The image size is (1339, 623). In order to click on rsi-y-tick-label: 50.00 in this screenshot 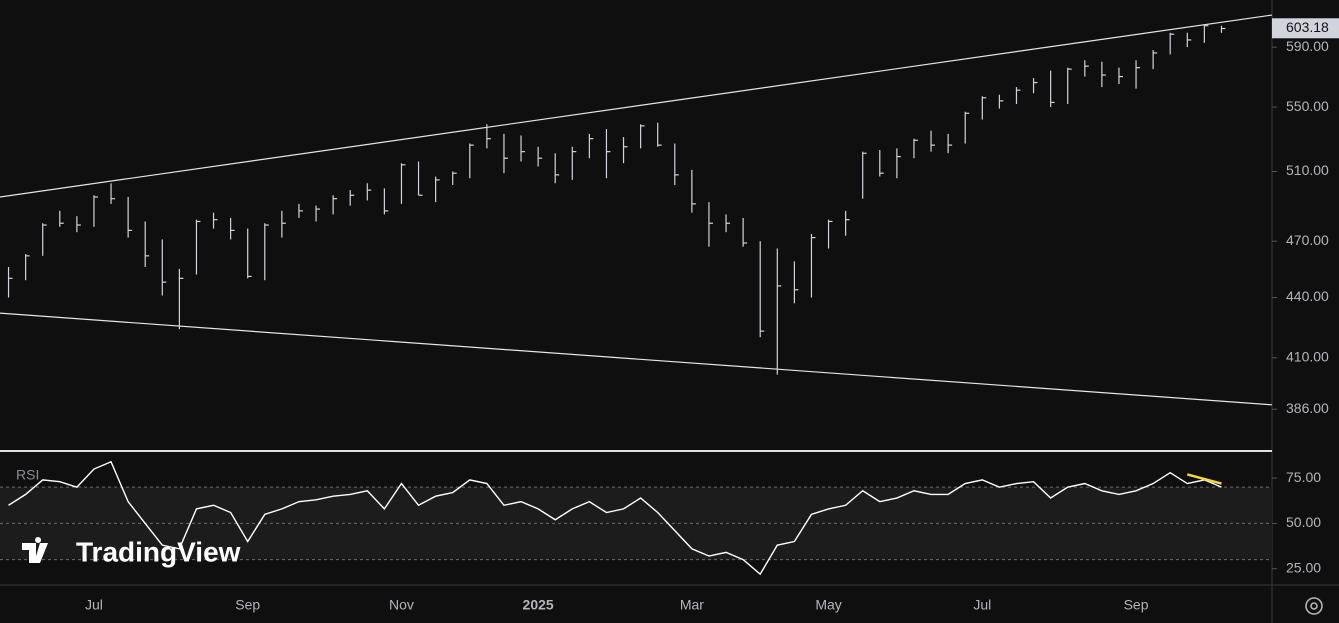, I will do `click(1303, 522)`.